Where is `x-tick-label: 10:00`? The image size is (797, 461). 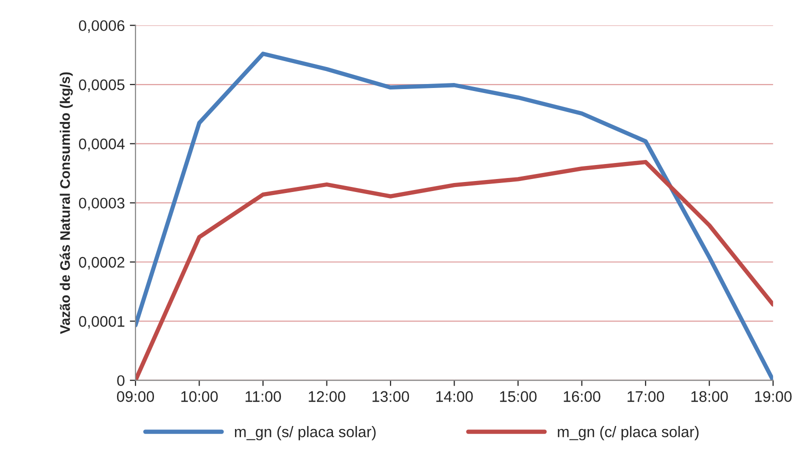
x-tick-label: 10:00 is located at coordinates (199, 396).